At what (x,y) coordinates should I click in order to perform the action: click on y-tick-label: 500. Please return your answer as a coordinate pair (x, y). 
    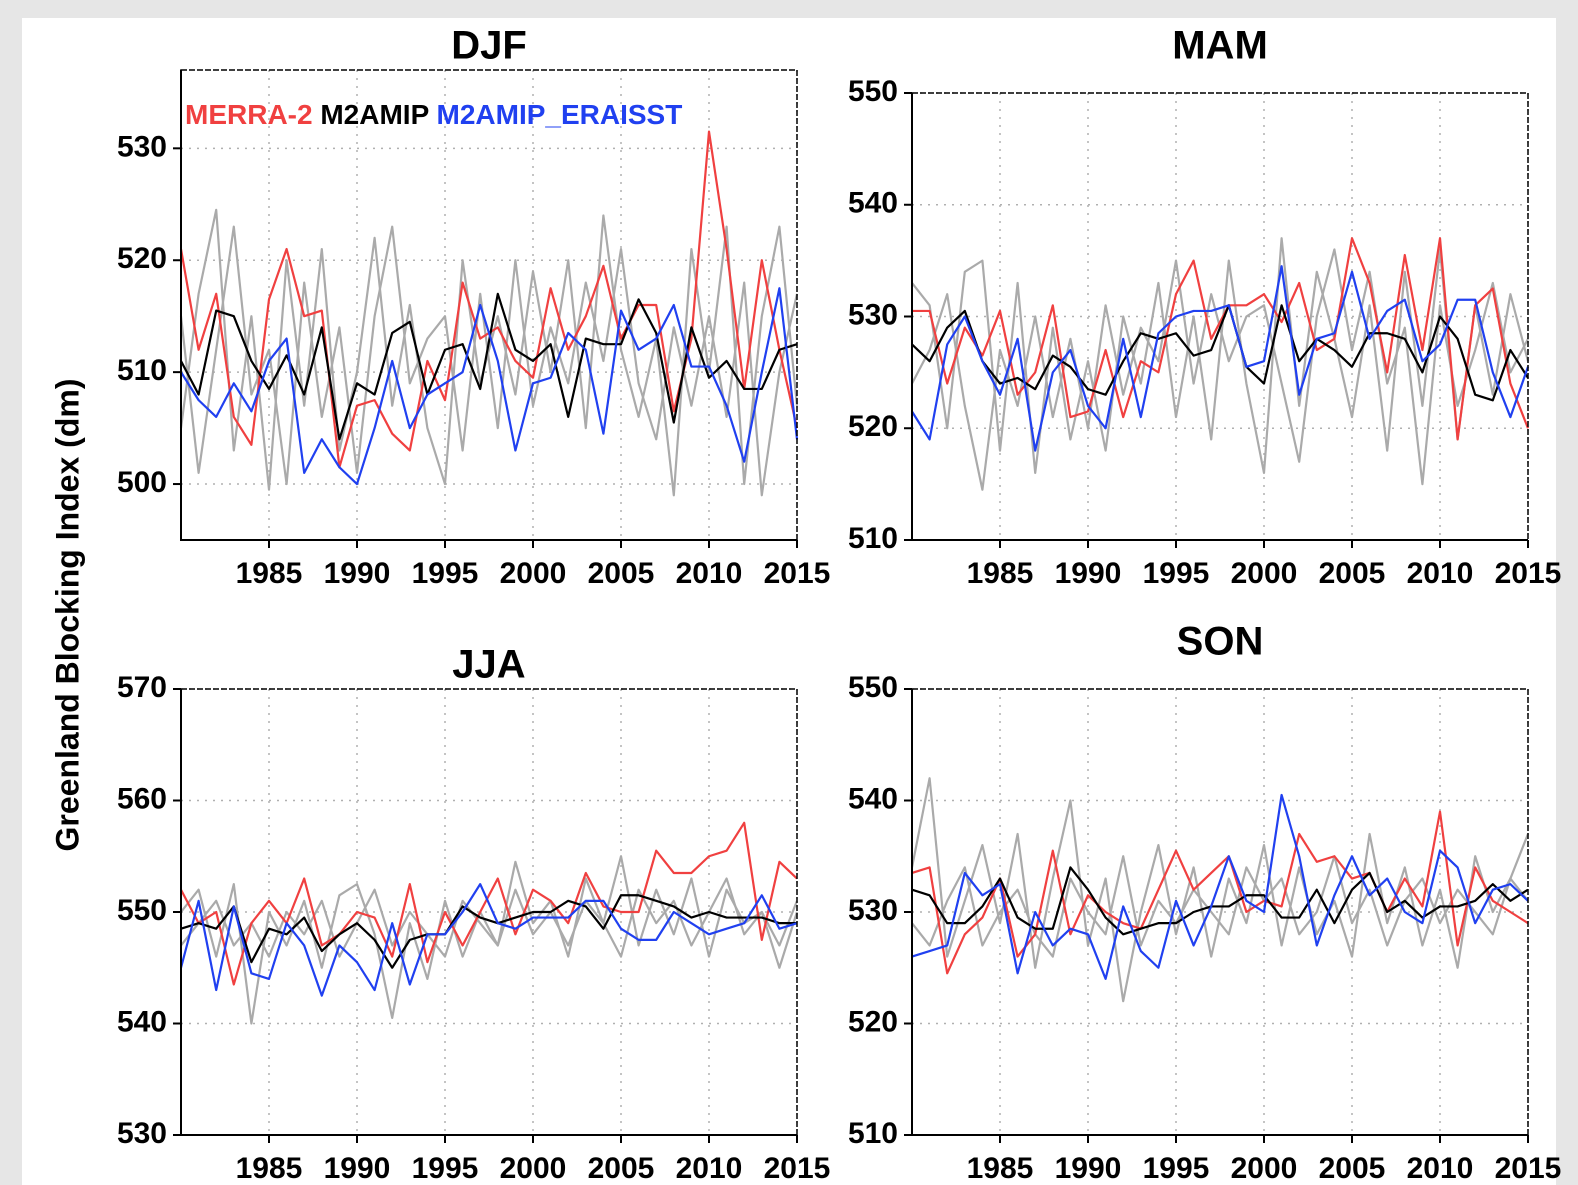
    Looking at the image, I should click on (142, 482).